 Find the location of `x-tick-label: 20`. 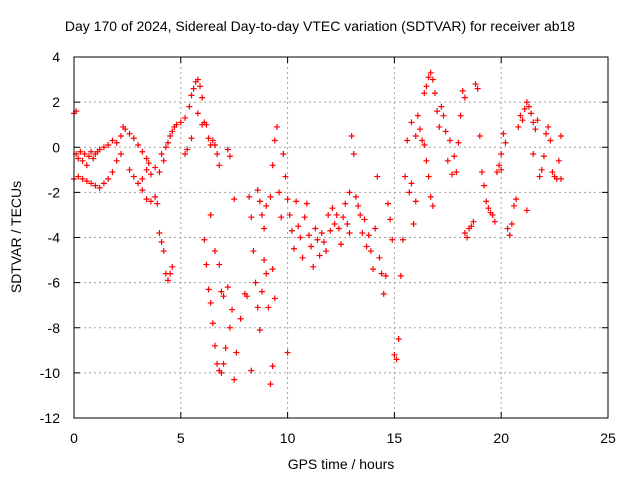

x-tick-label: 20 is located at coordinates (501, 438).